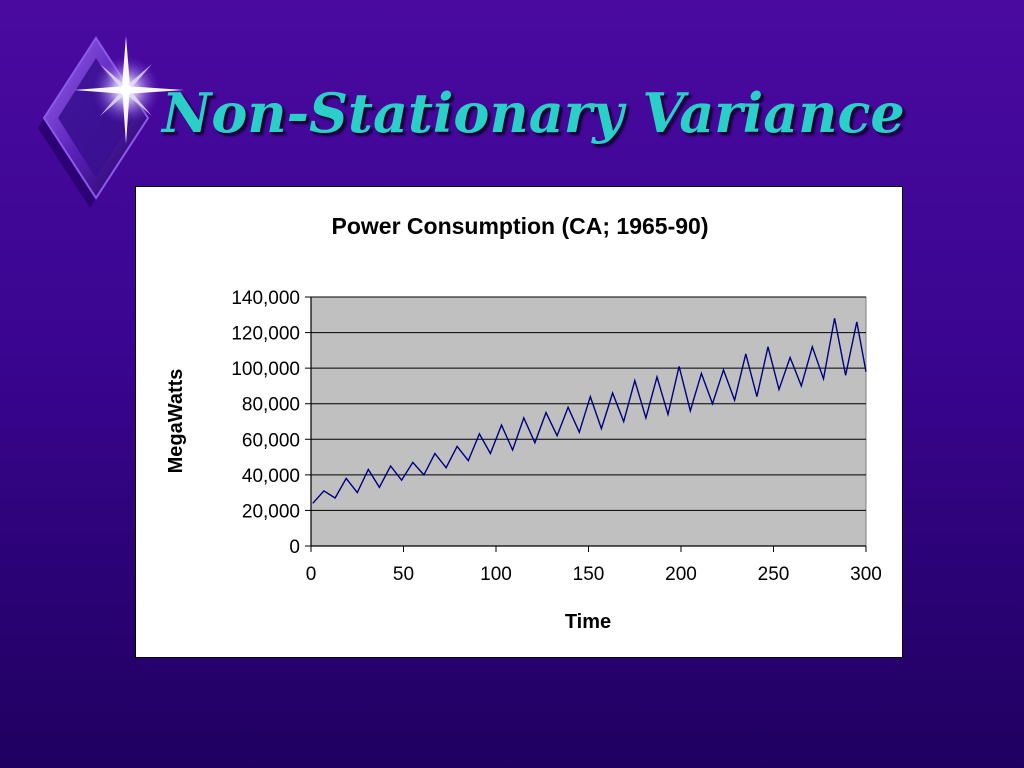 The height and width of the screenshot is (768, 1024). What do you see at coordinates (588, 622) in the screenshot?
I see `x-axis-label: Time` at bounding box center [588, 622].